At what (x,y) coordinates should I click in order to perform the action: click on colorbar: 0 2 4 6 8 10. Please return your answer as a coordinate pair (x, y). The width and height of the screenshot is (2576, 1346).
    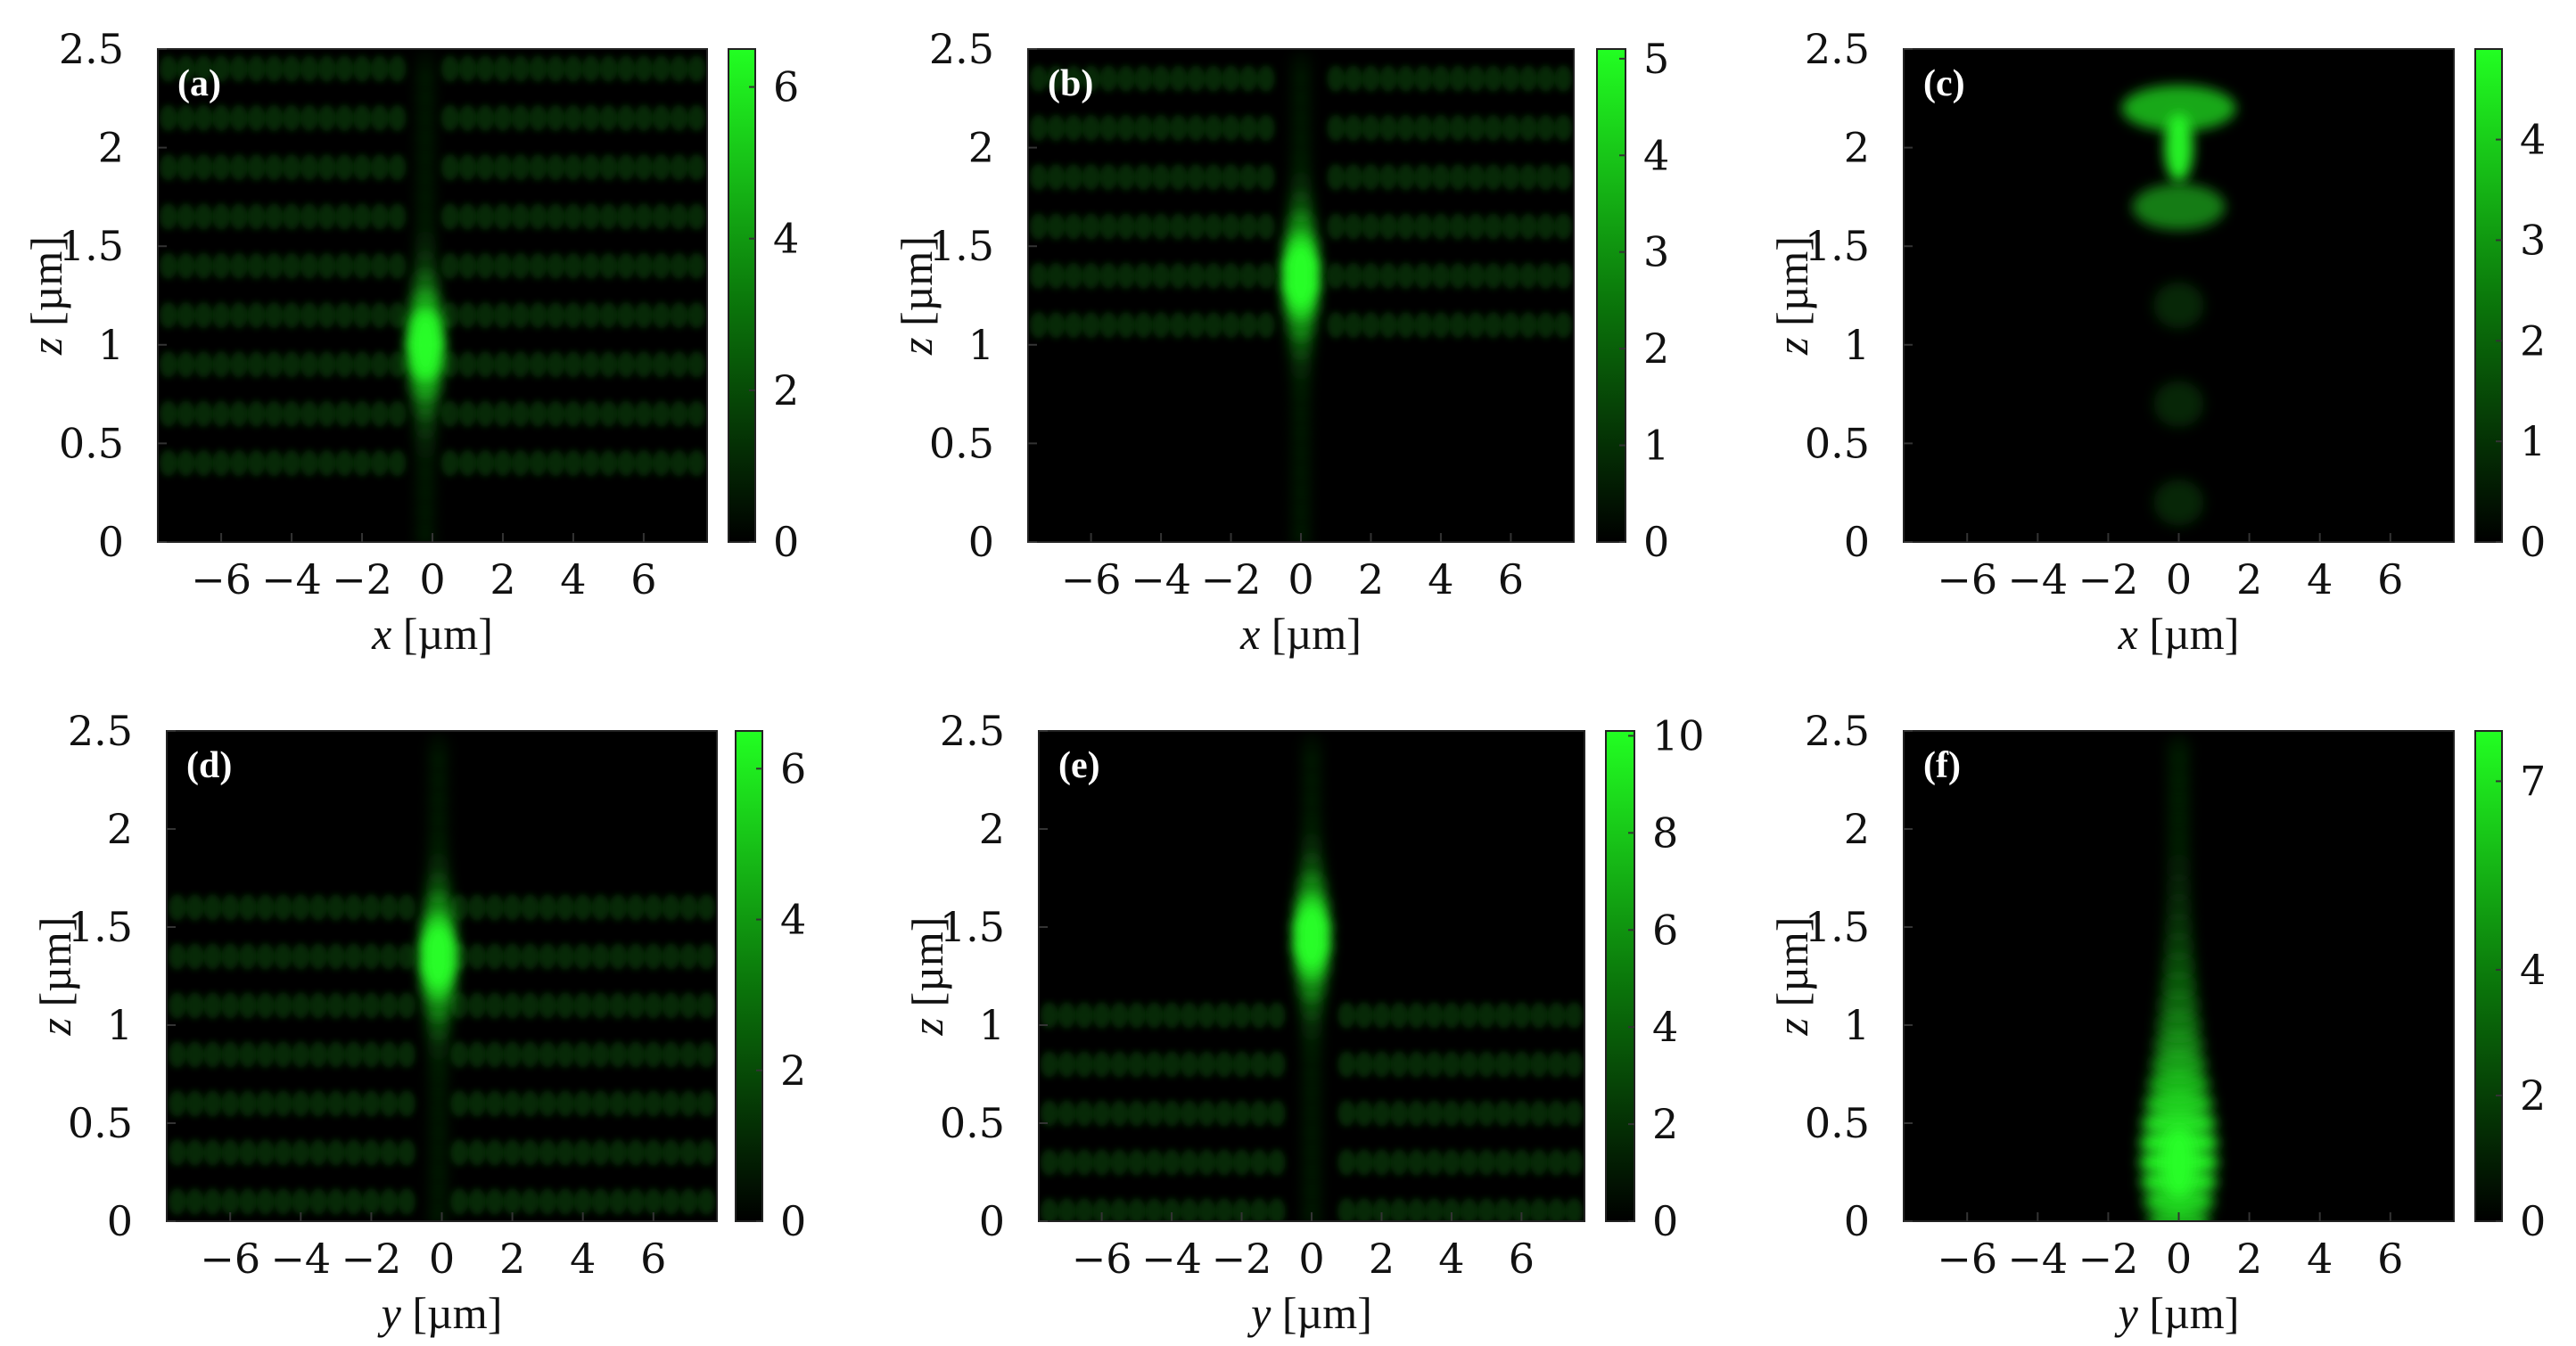
    Looking at the image, I should click on (1655, 978).